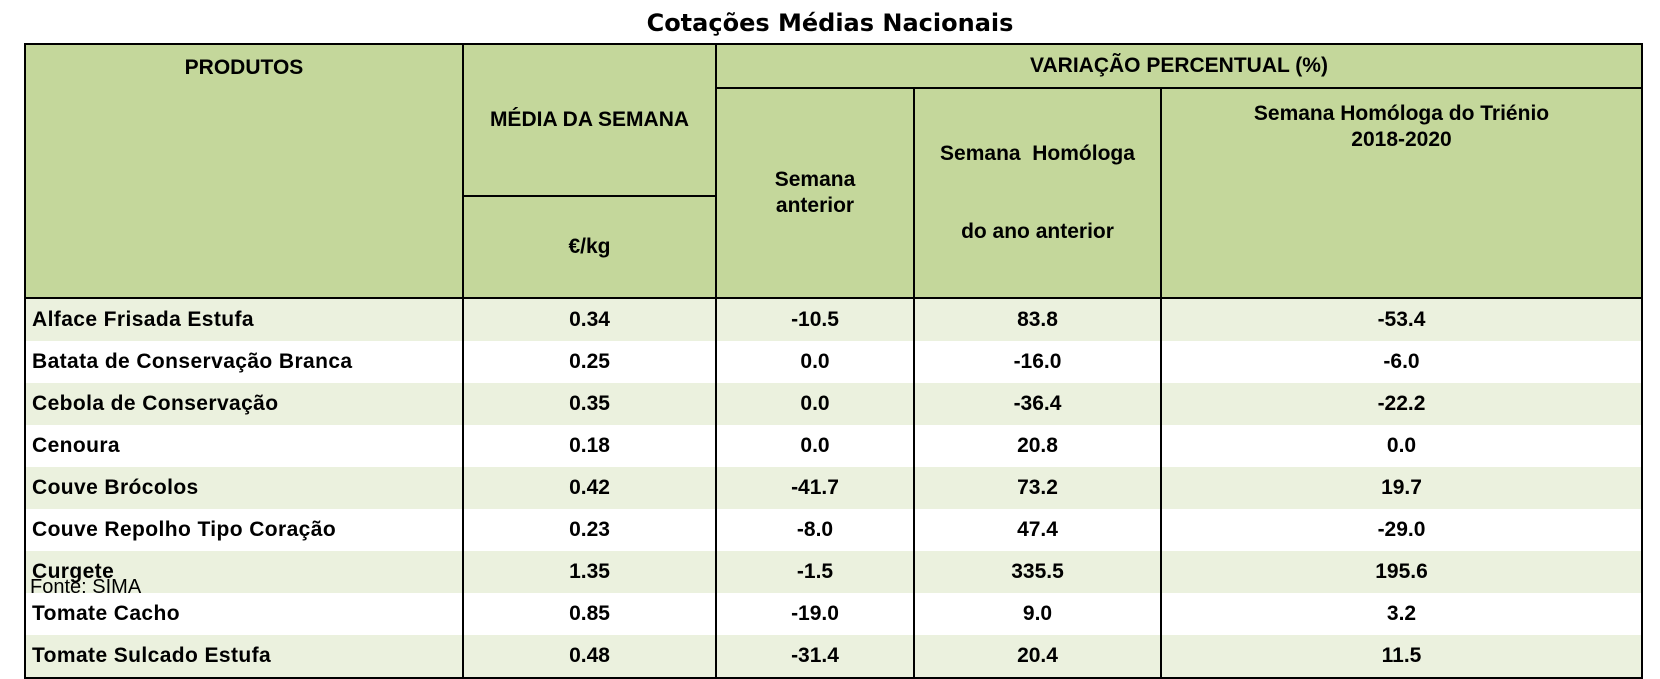 This screenshot has height=679, width=1660. I want to click on cell-homologa-ano: -16.0, so click(1037, 362).